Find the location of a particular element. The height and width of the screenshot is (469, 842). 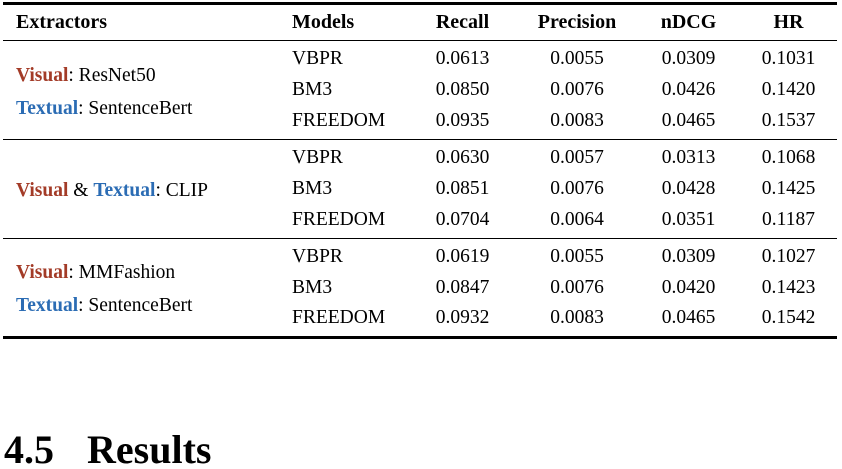

extractor-text: : ResNet50 is located at coordinates (112, 75).